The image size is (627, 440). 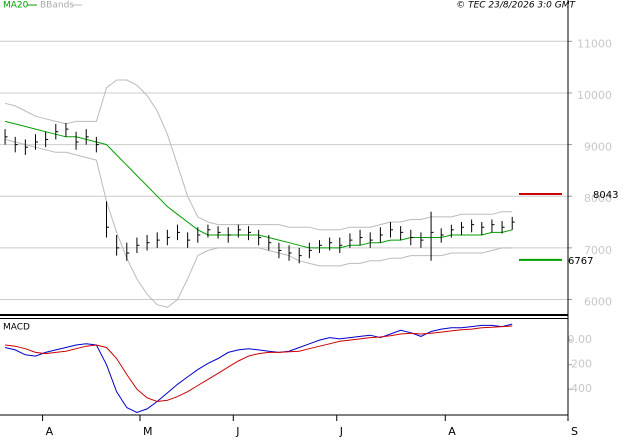 What do you see at coordinates (605, 195) in the screenshot?
I see `level-label: 8043` at bounding box center [605, 195].